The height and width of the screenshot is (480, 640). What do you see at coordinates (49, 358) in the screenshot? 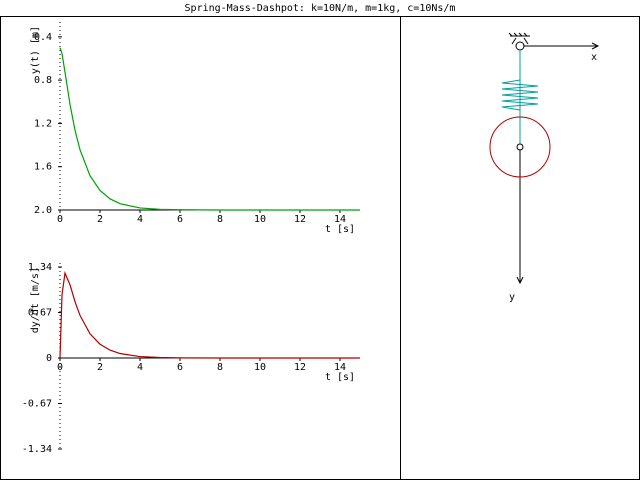
I see `y-tick-label: 0` at bounding box center [49, 358].